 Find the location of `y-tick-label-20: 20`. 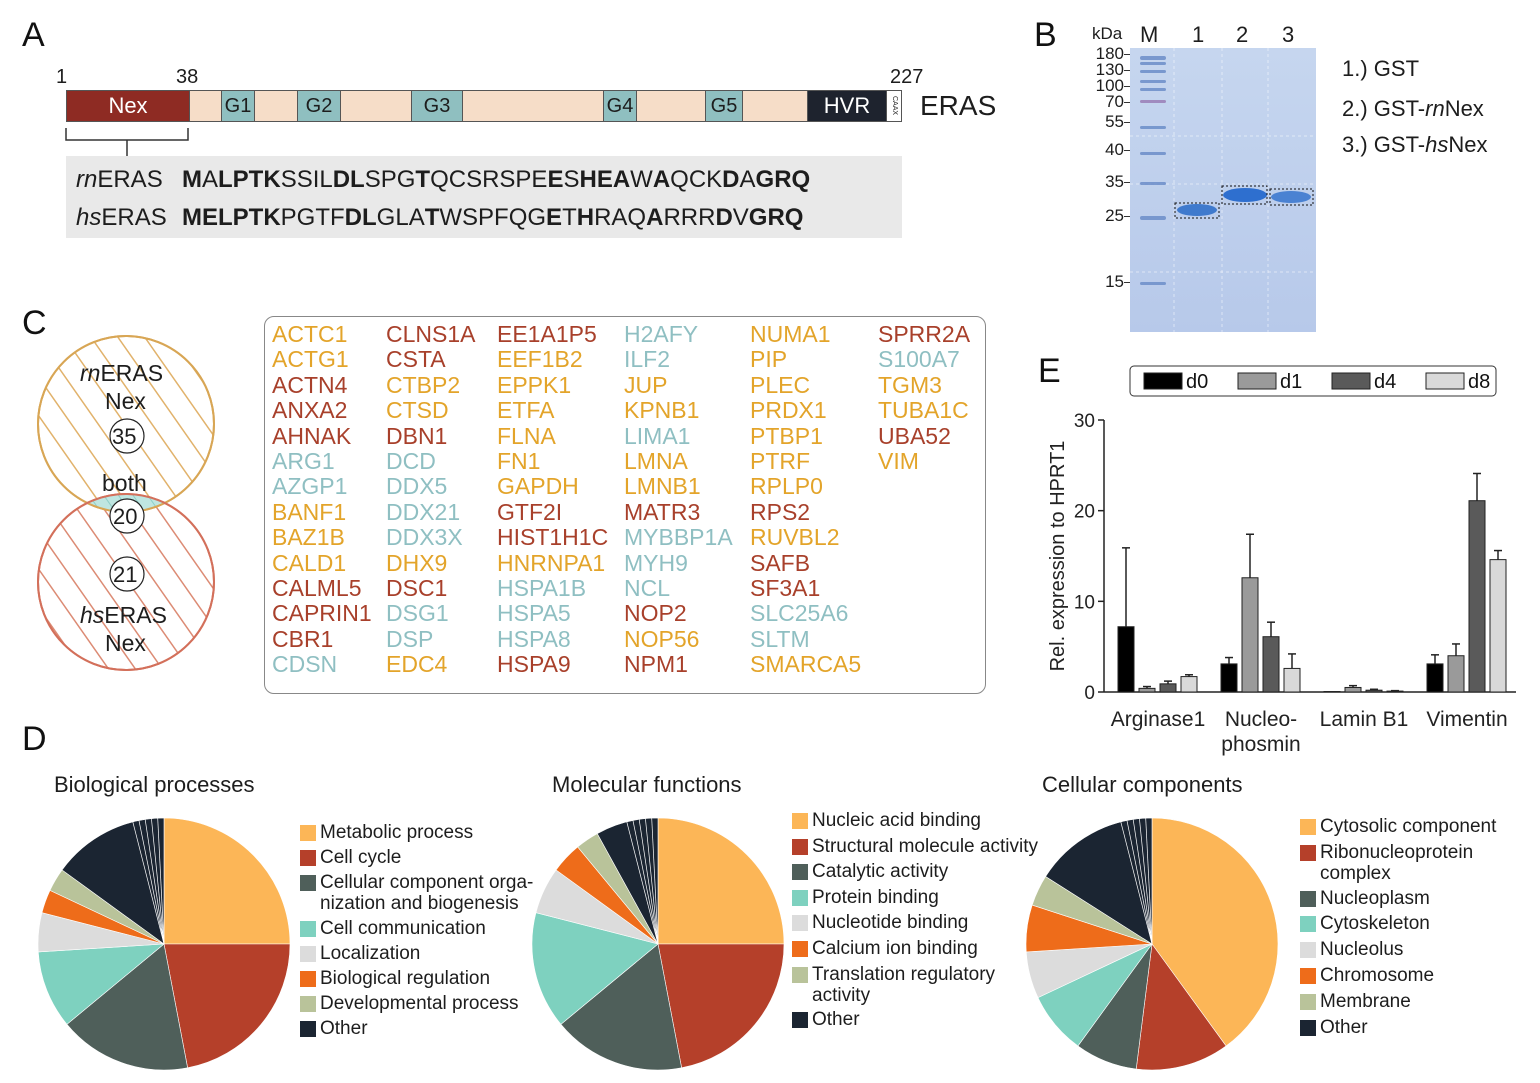

y-tick-label-20: 20 is located at coordinates (1084, 512).